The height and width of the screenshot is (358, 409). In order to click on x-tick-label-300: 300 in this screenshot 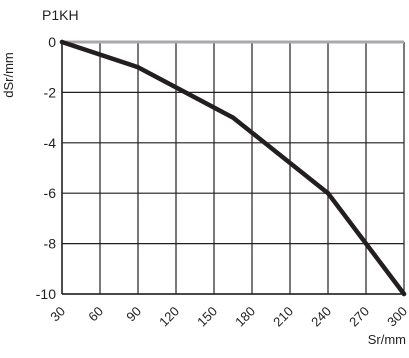, I will do `click(396, 317)`.